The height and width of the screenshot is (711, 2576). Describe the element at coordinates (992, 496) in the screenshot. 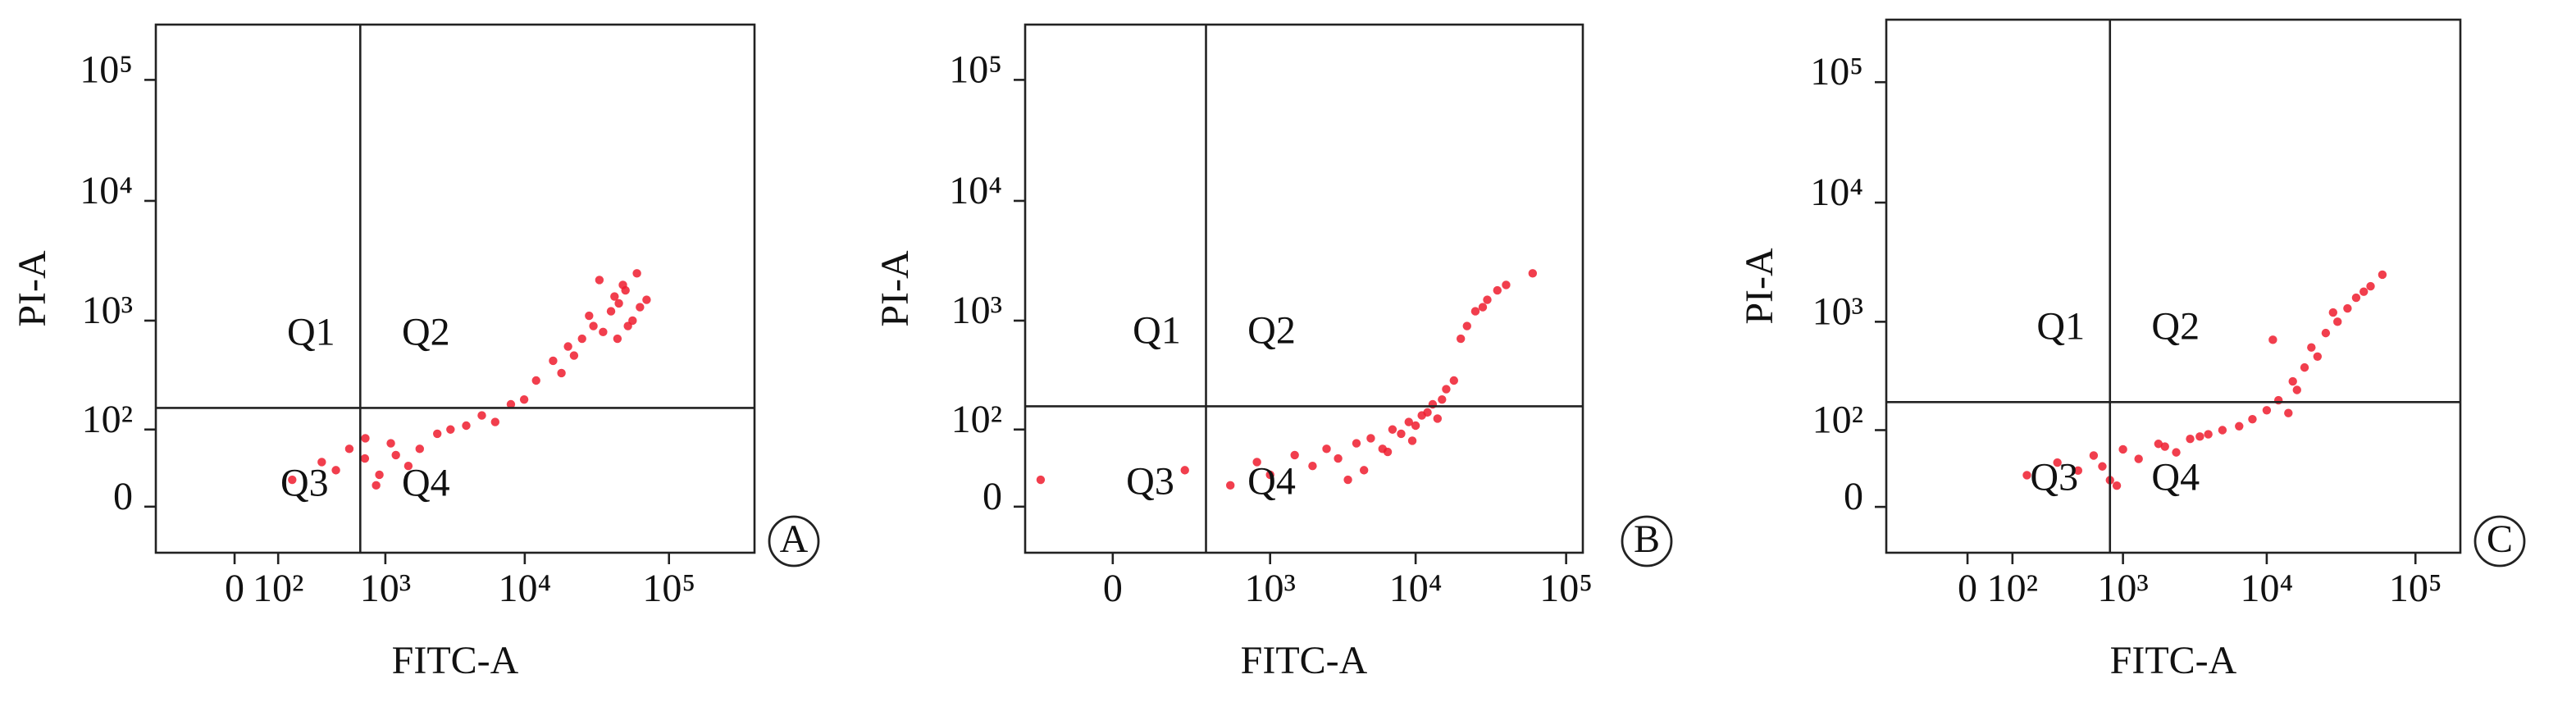

I see `y-tick-label: 0` at that location.